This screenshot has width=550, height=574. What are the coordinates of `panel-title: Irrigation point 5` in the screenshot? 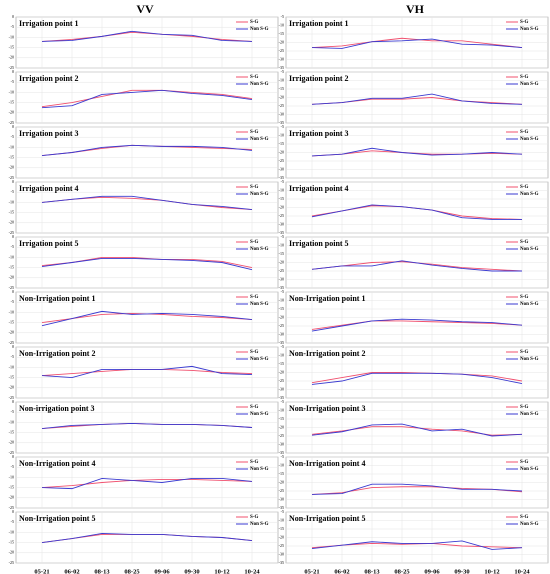 It's located at (49, 243).